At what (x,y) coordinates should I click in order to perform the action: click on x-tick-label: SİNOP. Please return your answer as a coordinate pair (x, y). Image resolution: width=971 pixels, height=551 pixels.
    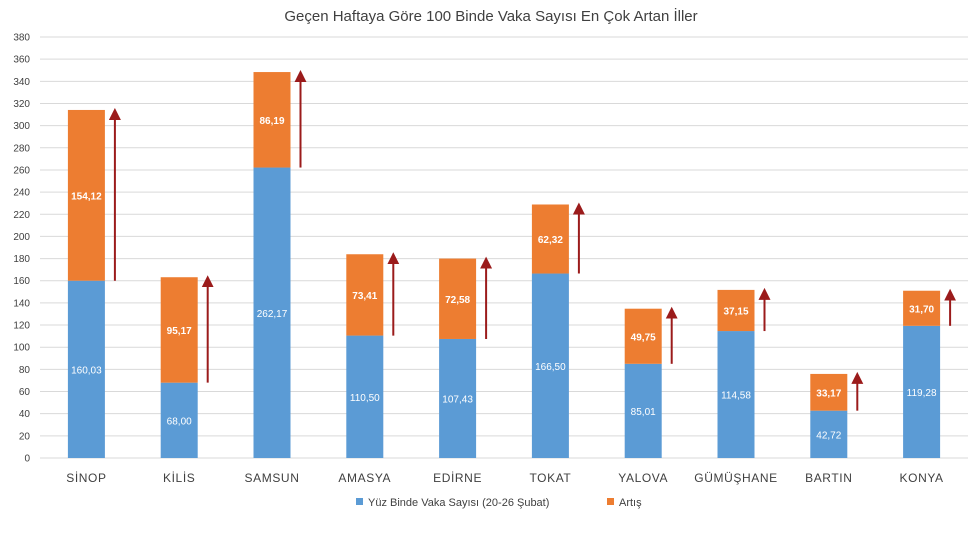
    Looking at the image, I should click on (86, 478).